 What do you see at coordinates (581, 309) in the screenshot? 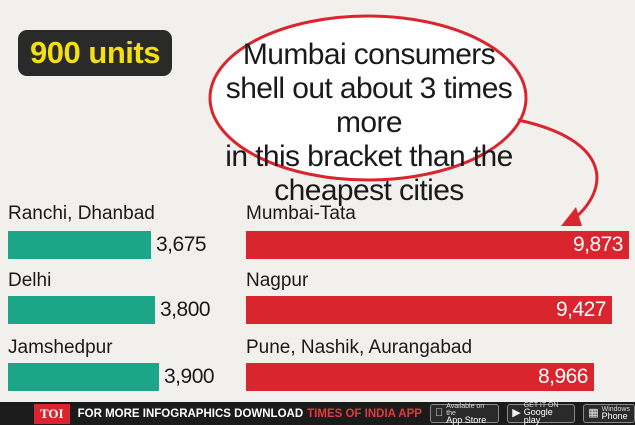
I see `bar-value-label: 9,427` at bounding box center [581, 309].